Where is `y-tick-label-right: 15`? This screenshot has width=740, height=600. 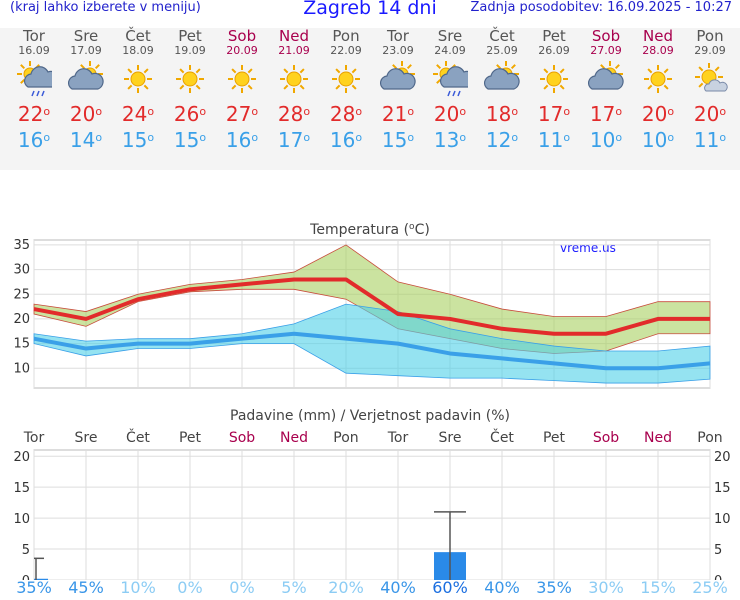
y-tick-label-right: 15 is located at coordinates (722, 488).